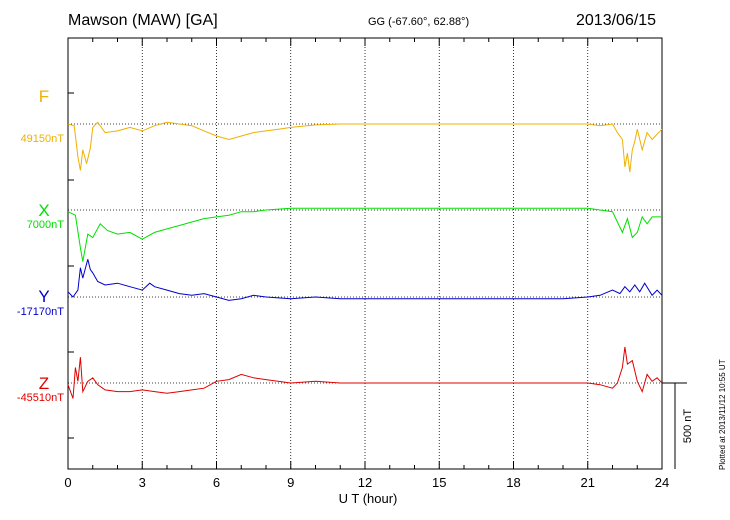 The height and width of the screenshot is (520, 730). What do you see at coordinates (142, 482) in the screenshot?
I see `x-tick-label-3: 3` at bounding box center [142, 482].